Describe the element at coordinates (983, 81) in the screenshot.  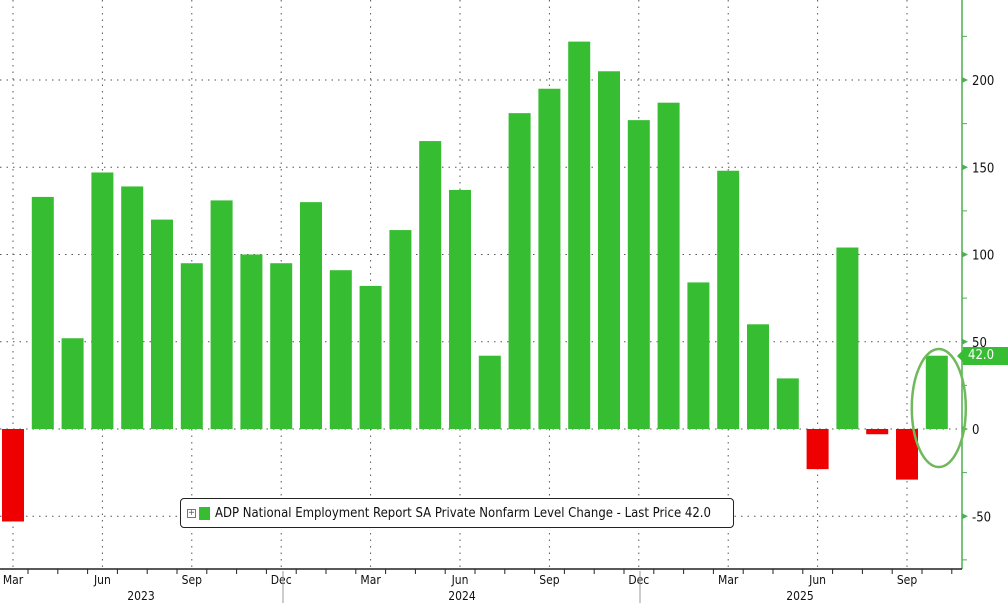
I see `y-tick-label: 200` at that location.